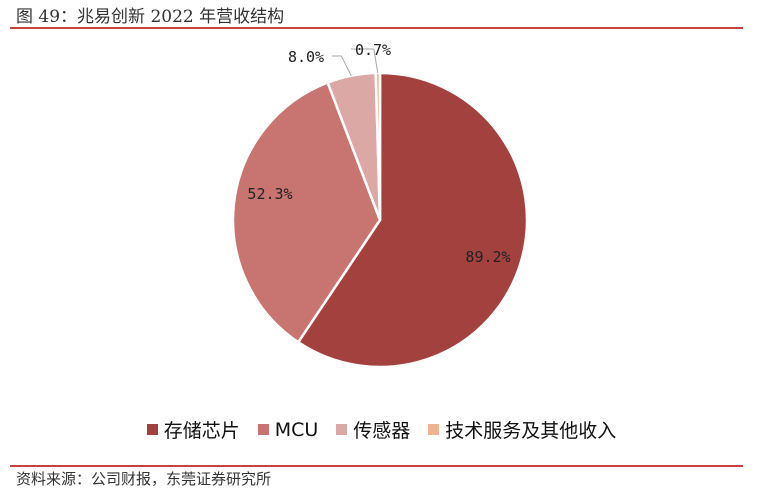  I want to click on leader-line-sensor, so click(342, 66).